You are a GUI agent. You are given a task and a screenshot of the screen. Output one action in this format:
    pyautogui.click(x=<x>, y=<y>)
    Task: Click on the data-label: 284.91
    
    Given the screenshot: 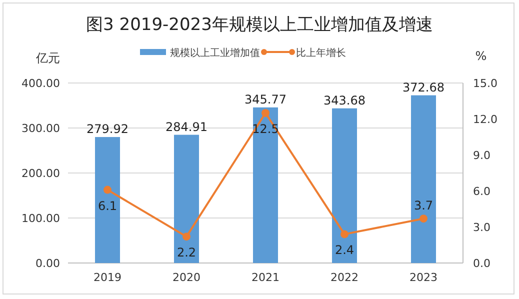 What is the action you would take?
    pyautogui.click(x=187, y=127)
    